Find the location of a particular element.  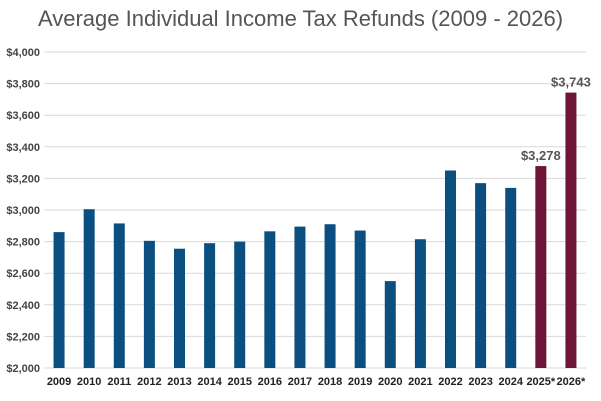

bar-2009 is located at coordinates (59, 300).